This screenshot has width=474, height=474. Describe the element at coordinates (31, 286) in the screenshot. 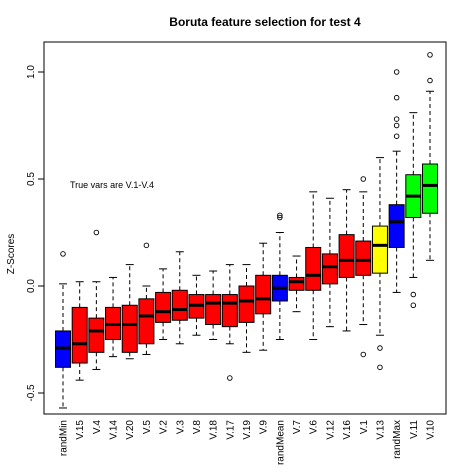

I see `y-tick-label: 0.0` at that location.